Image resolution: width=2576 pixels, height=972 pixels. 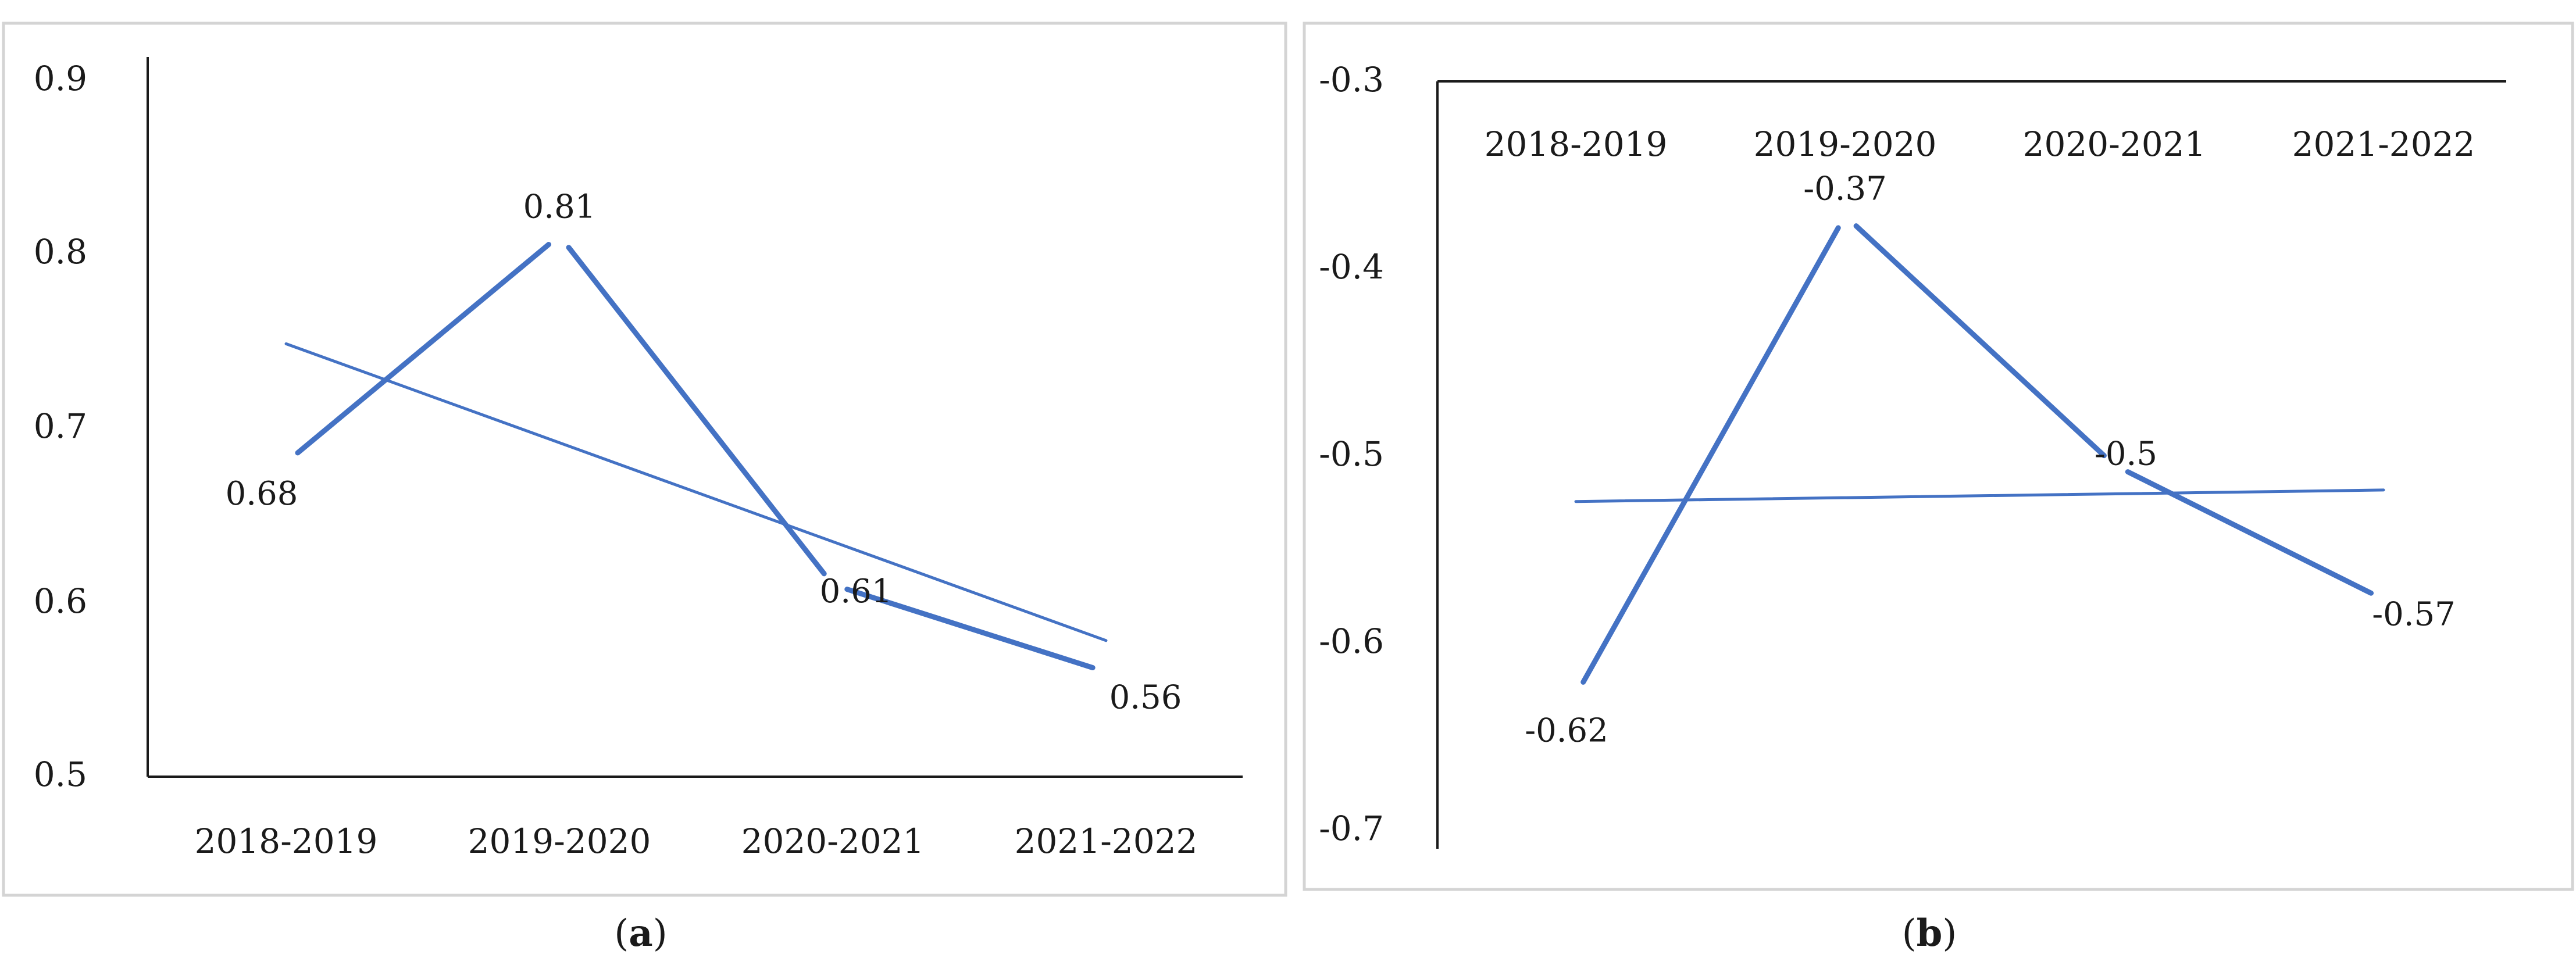 I want to click on data-label: -0.37, so click(x=1845, y=189).